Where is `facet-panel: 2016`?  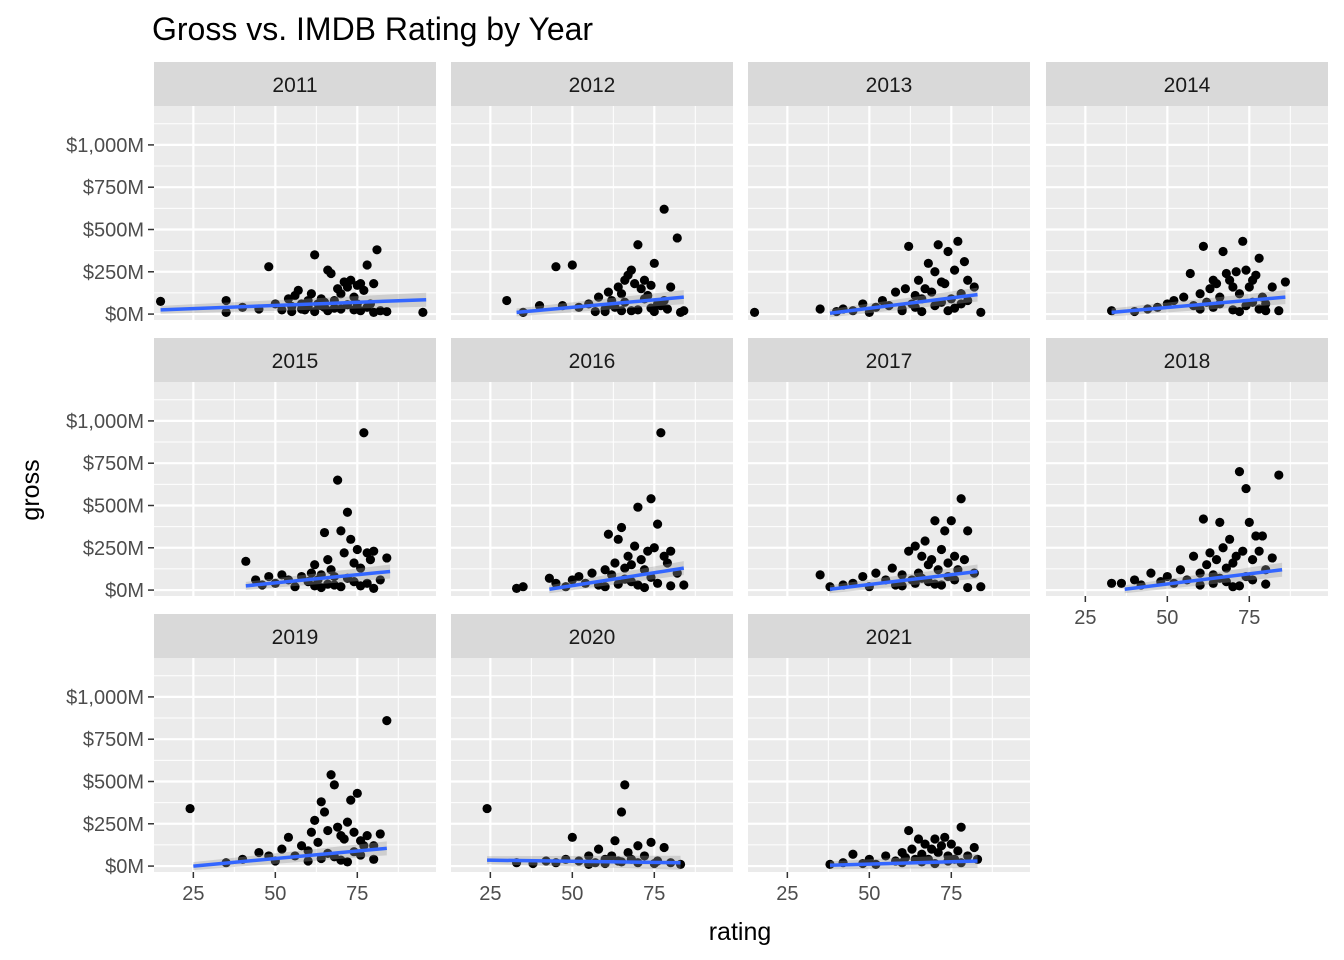
facet-panel: 2016 is located at coordinates (592, 467).